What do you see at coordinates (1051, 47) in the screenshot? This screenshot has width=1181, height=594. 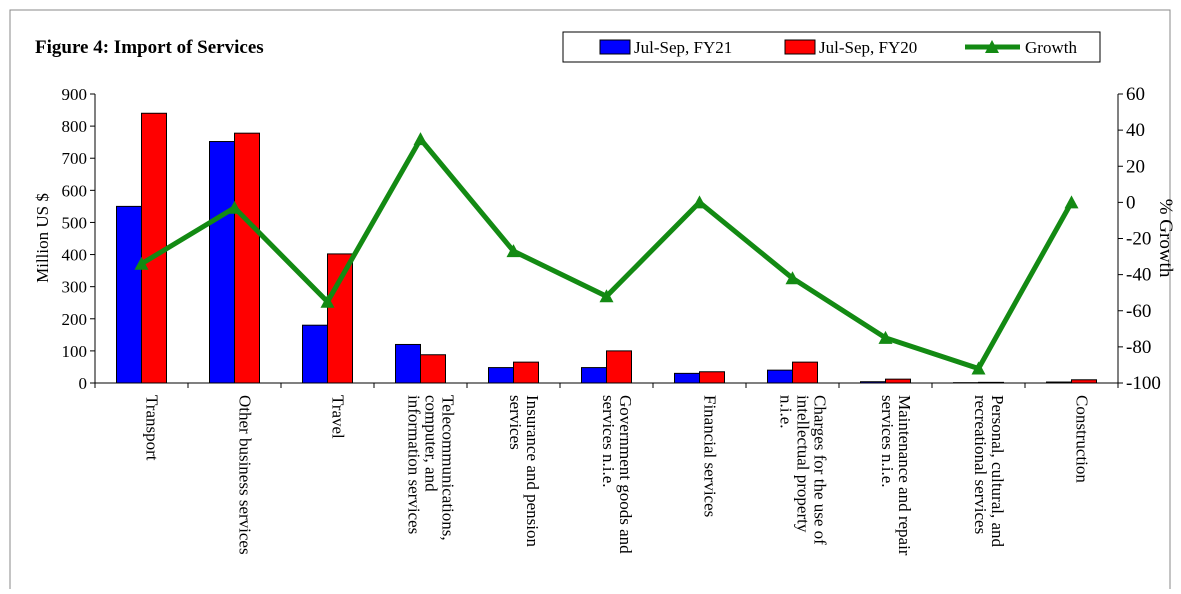 I see `legend-label: Growth` at bounding box center [1051, 47].